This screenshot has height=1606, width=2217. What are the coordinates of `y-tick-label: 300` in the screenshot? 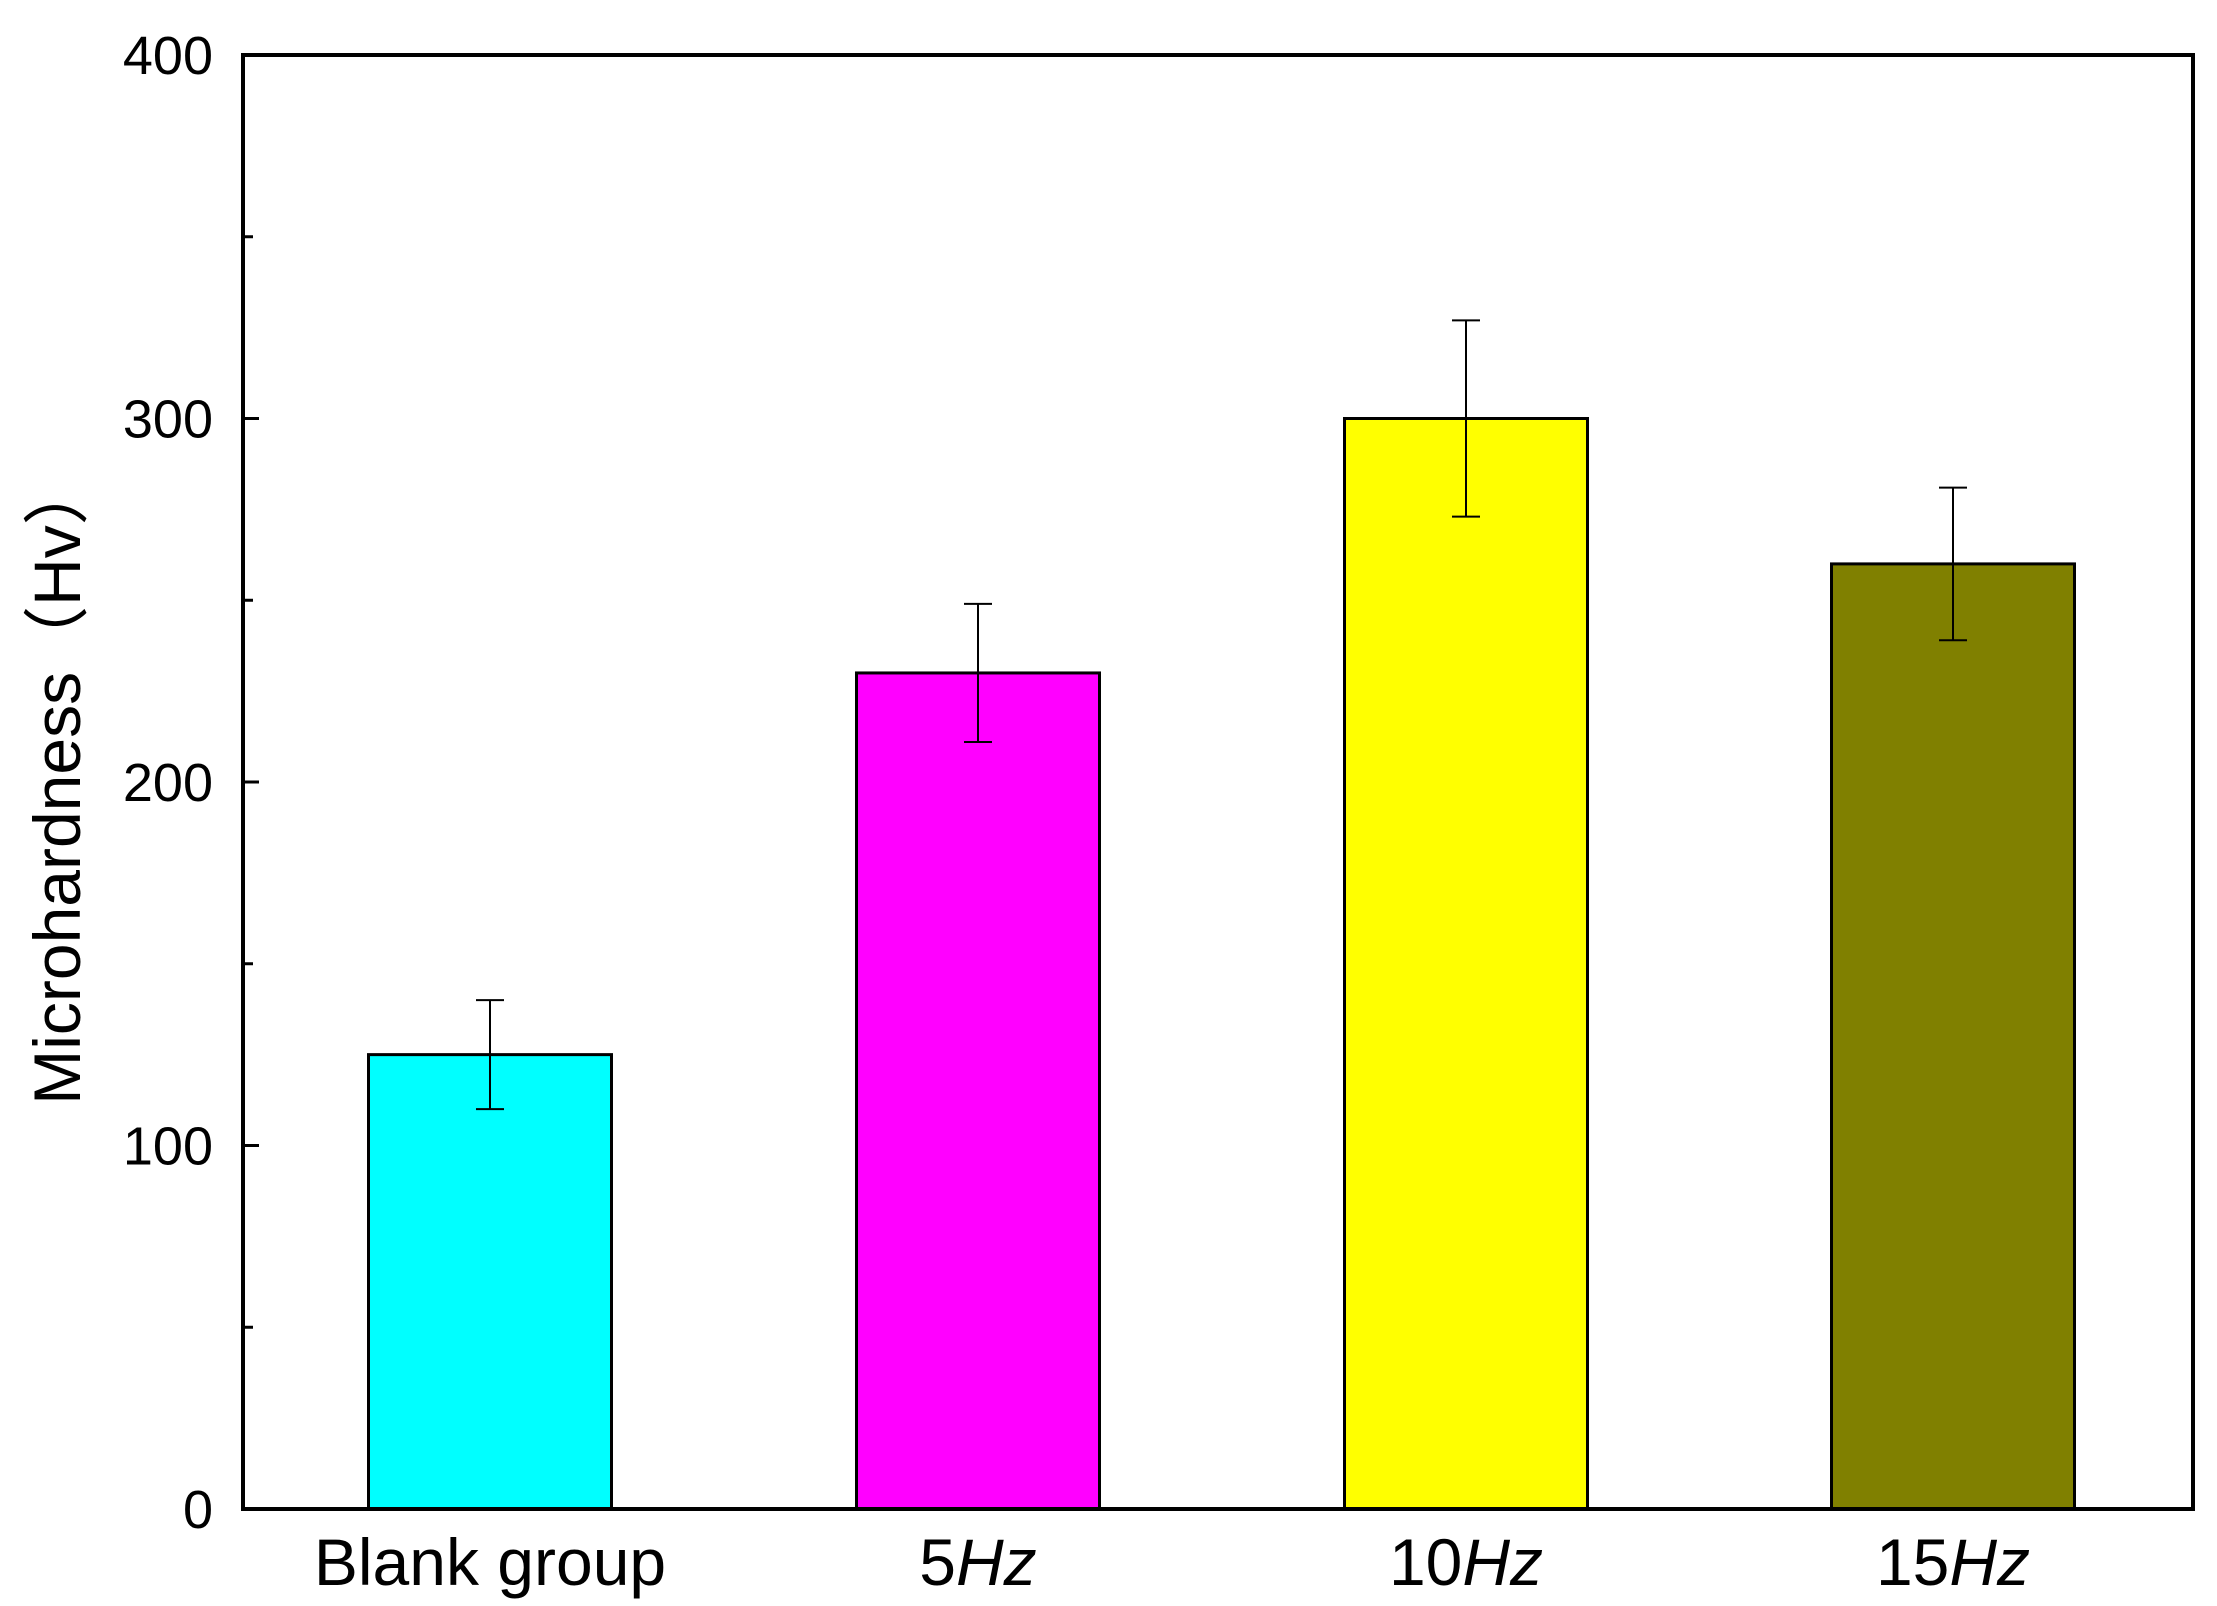 It's located at (168, 420).